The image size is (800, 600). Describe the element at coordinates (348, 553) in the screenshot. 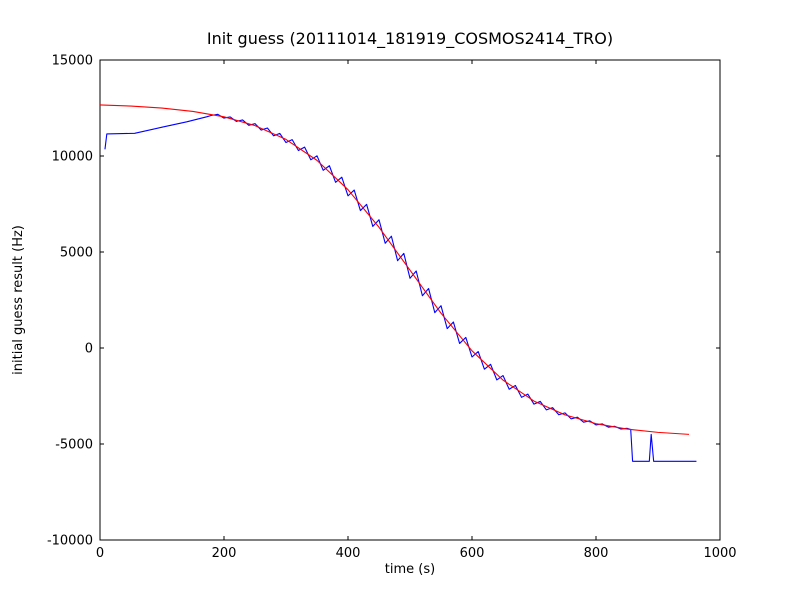

I see `x-tick-label: 400` at that location.